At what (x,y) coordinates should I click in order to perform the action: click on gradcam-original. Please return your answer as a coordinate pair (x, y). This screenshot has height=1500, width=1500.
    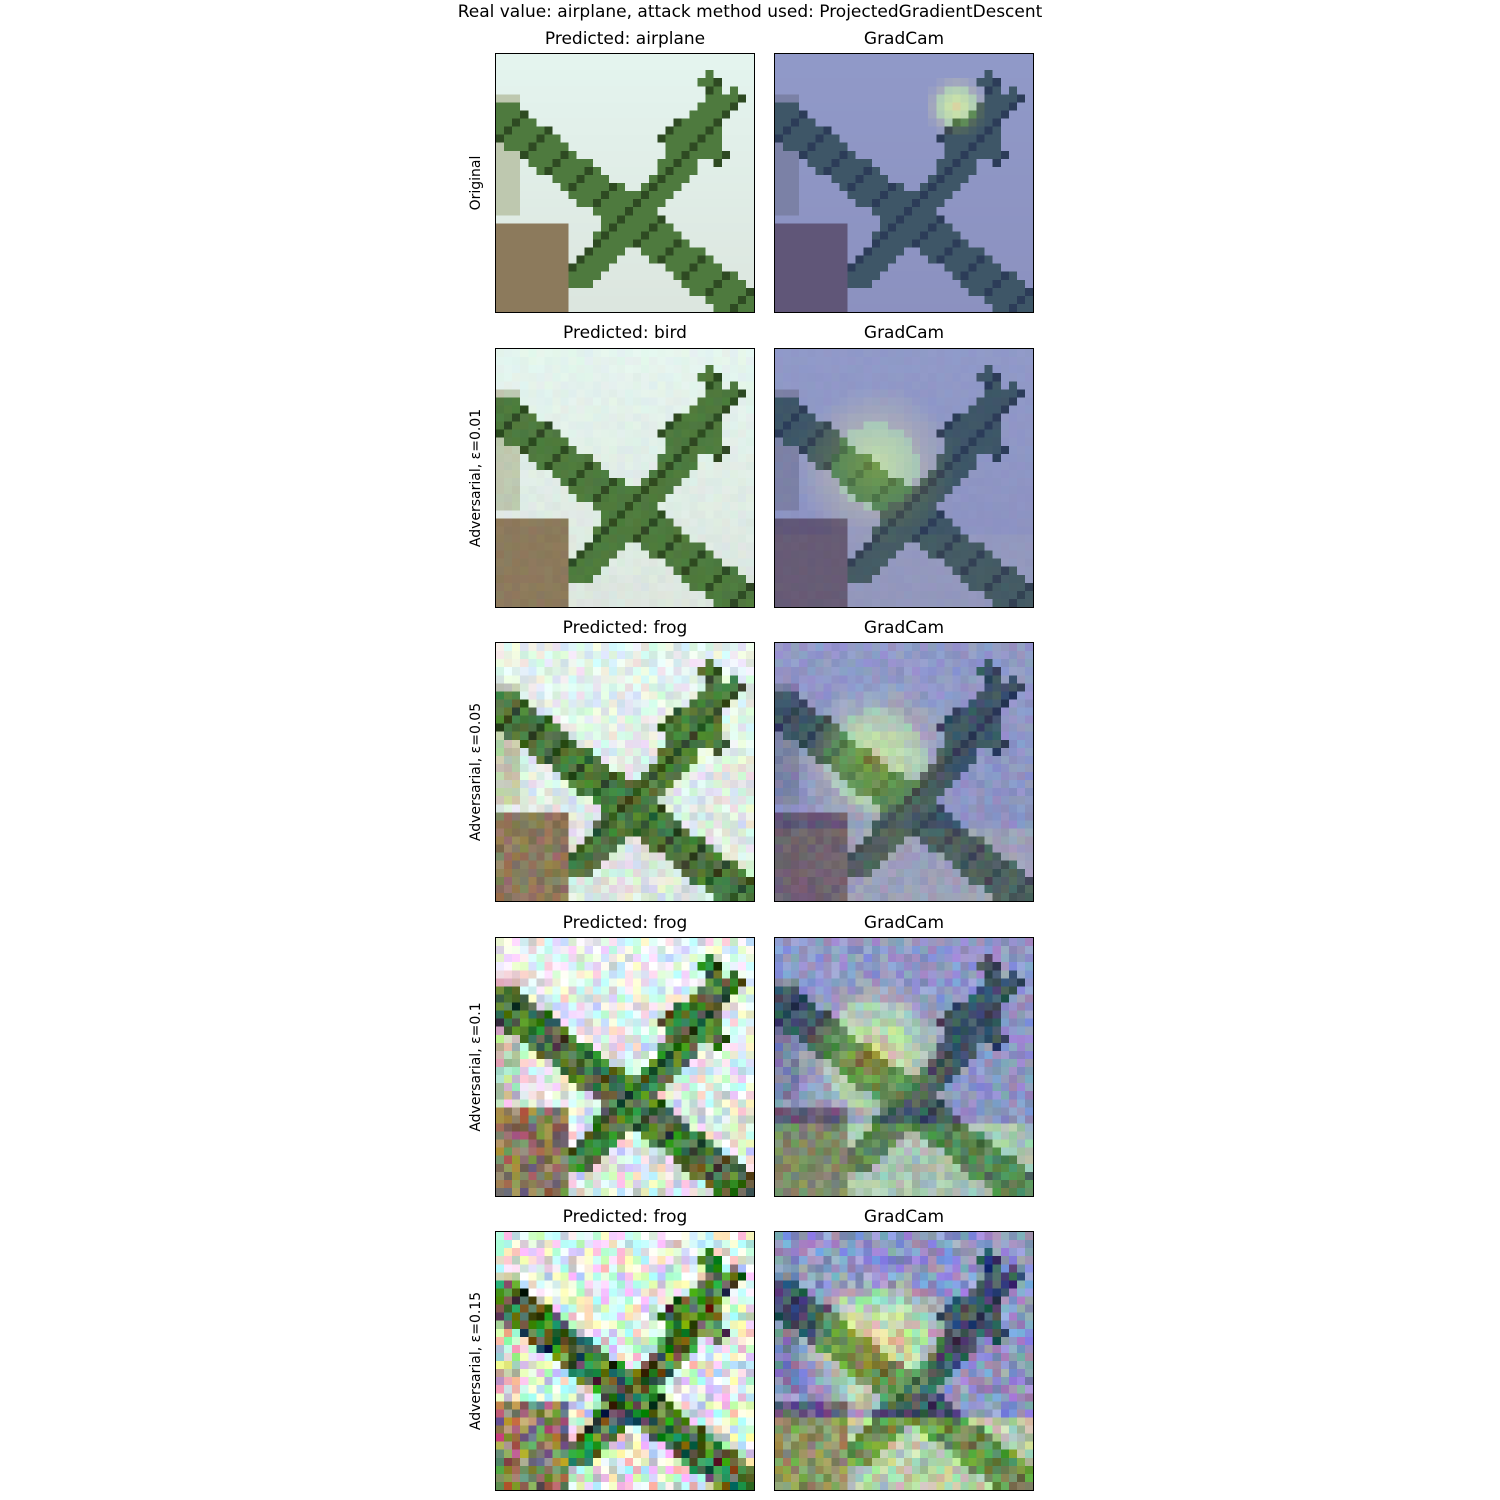
    Looking at the image, I should click on (904, 183).